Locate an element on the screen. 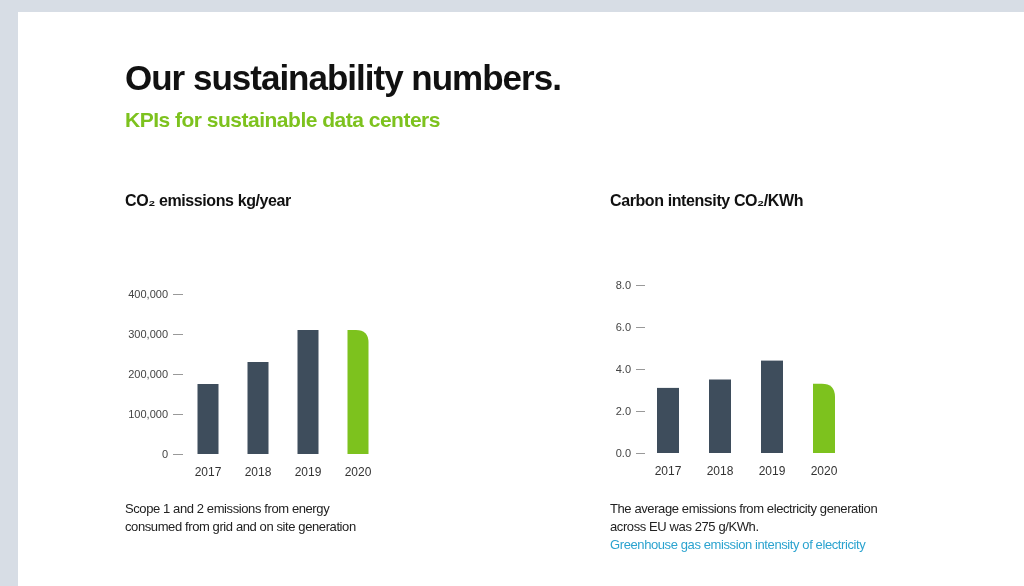  text: KPIs for sustainable data centers is located at coordinates (282, 119).